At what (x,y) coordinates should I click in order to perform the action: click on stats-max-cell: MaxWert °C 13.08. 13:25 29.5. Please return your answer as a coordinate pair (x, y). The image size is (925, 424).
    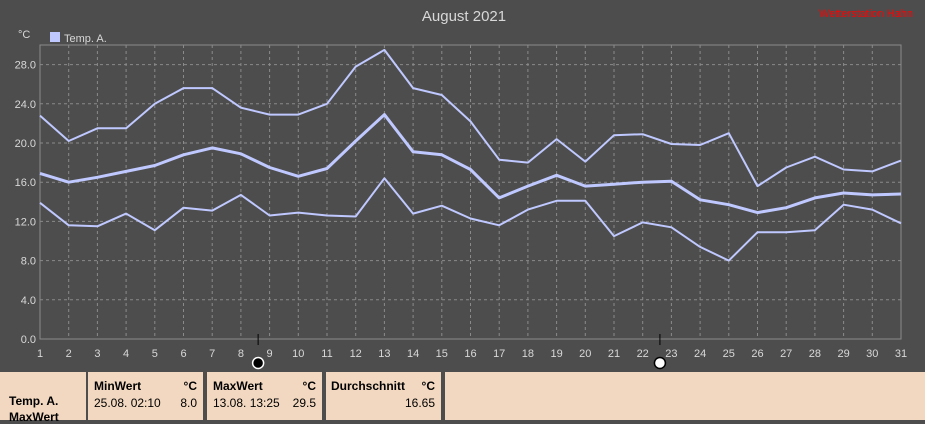
    Looking at the image, I should click on (264, 396).